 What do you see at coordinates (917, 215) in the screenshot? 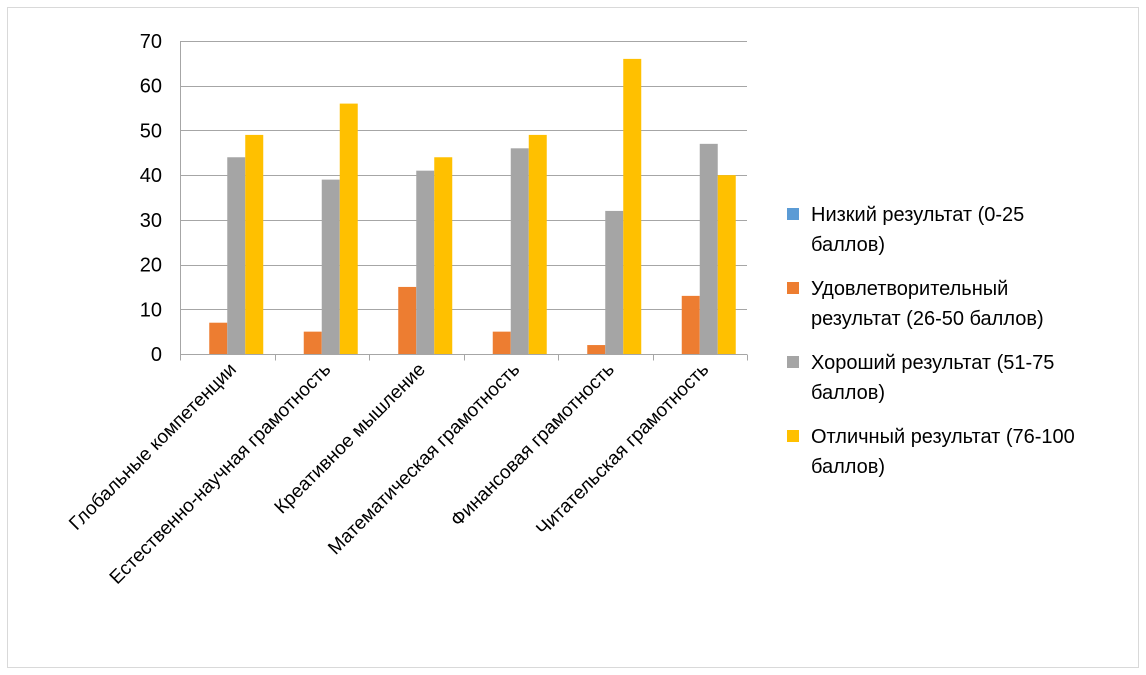
I see `legend-label-1: Низкий результат (0-25` at bounding box center [917, 215].